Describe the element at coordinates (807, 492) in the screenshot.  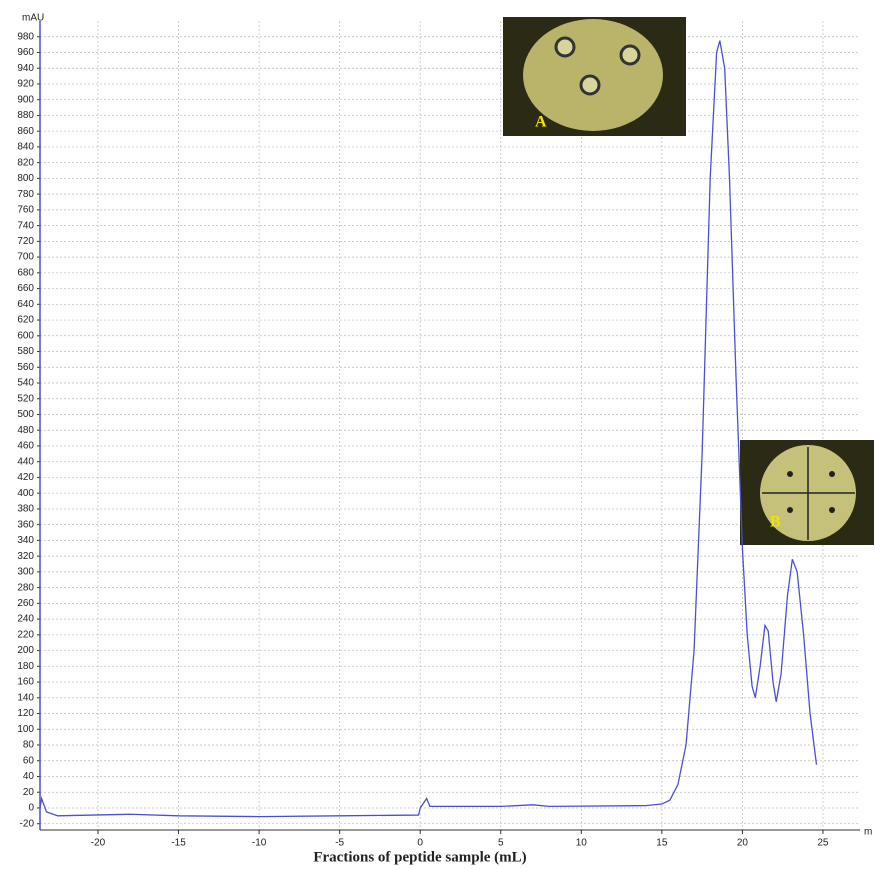
I see `inset-b: B` at that location.